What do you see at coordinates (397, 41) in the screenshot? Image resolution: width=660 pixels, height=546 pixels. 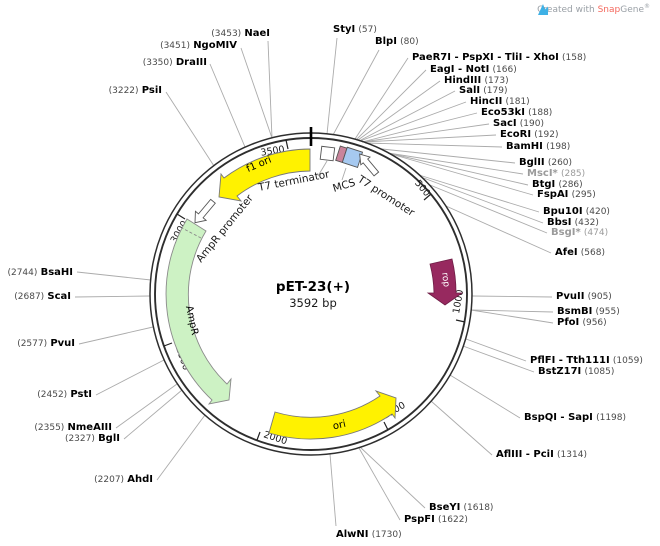 I see `site-blpi: BlpI (80)` at bounding box center [397, 41].